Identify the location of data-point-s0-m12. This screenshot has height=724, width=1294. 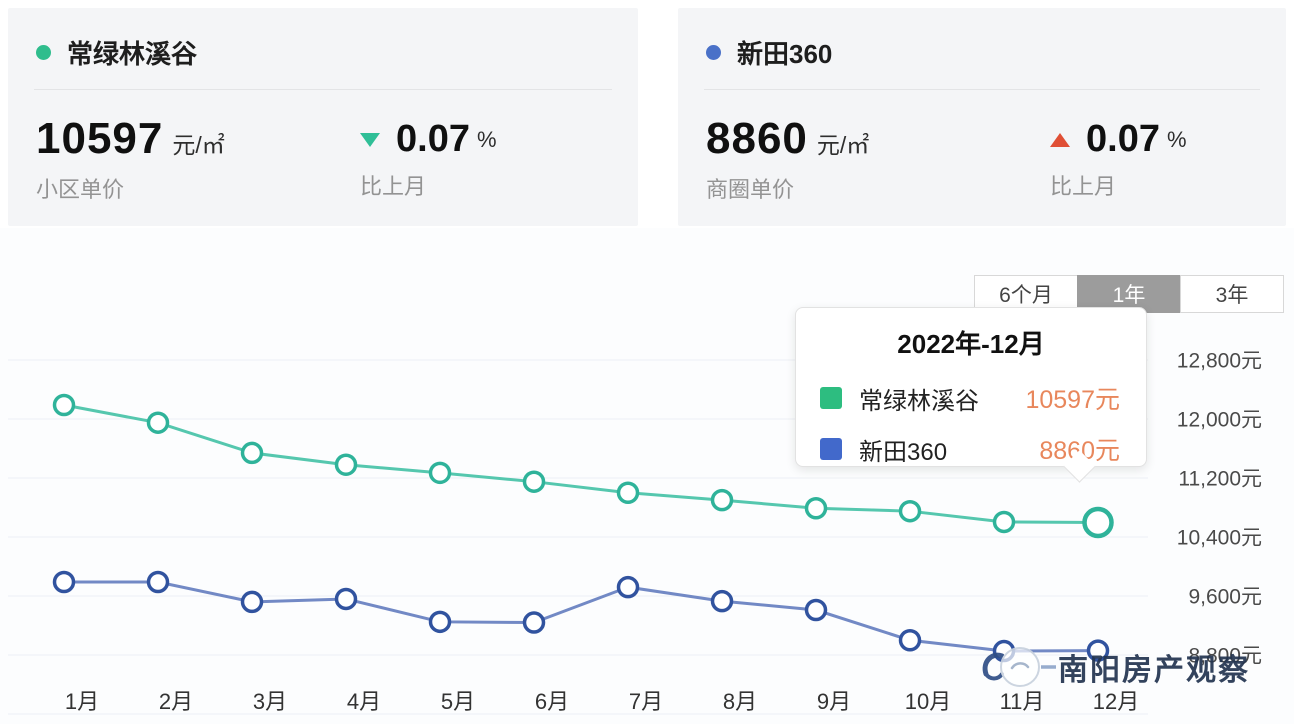
(1098, 522).